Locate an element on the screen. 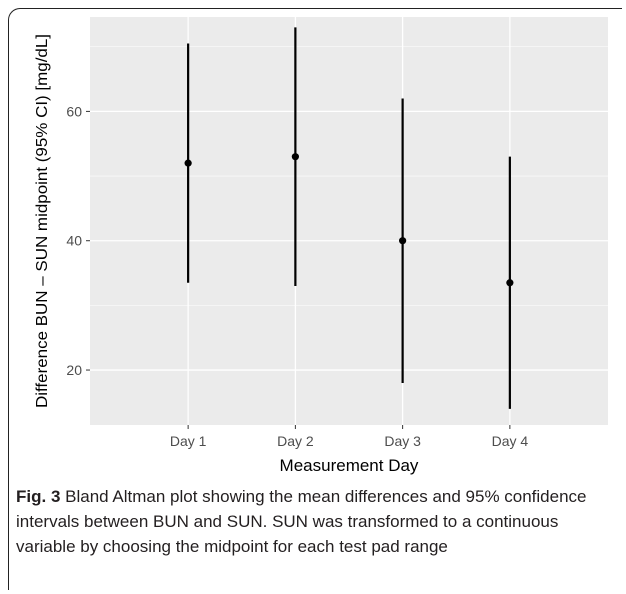 The image size is (626, 594). x-tick-labels: Day 1 Day 2 Day 3 Day 4 is located at coordinates (349, 437).